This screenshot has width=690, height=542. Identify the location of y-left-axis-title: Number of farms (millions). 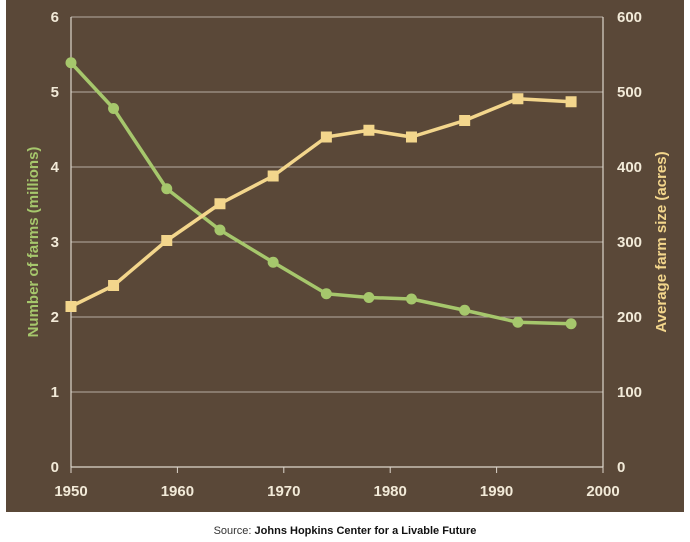
(33, 242).